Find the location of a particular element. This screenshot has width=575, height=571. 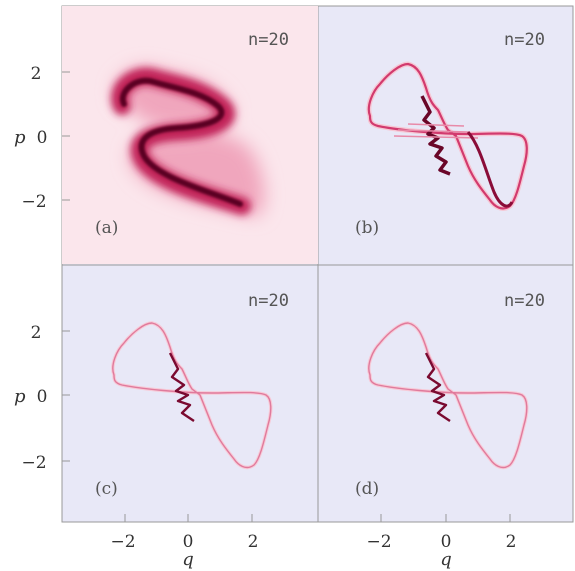

panel-a-label: (a) is located at coordinates (106, 228).